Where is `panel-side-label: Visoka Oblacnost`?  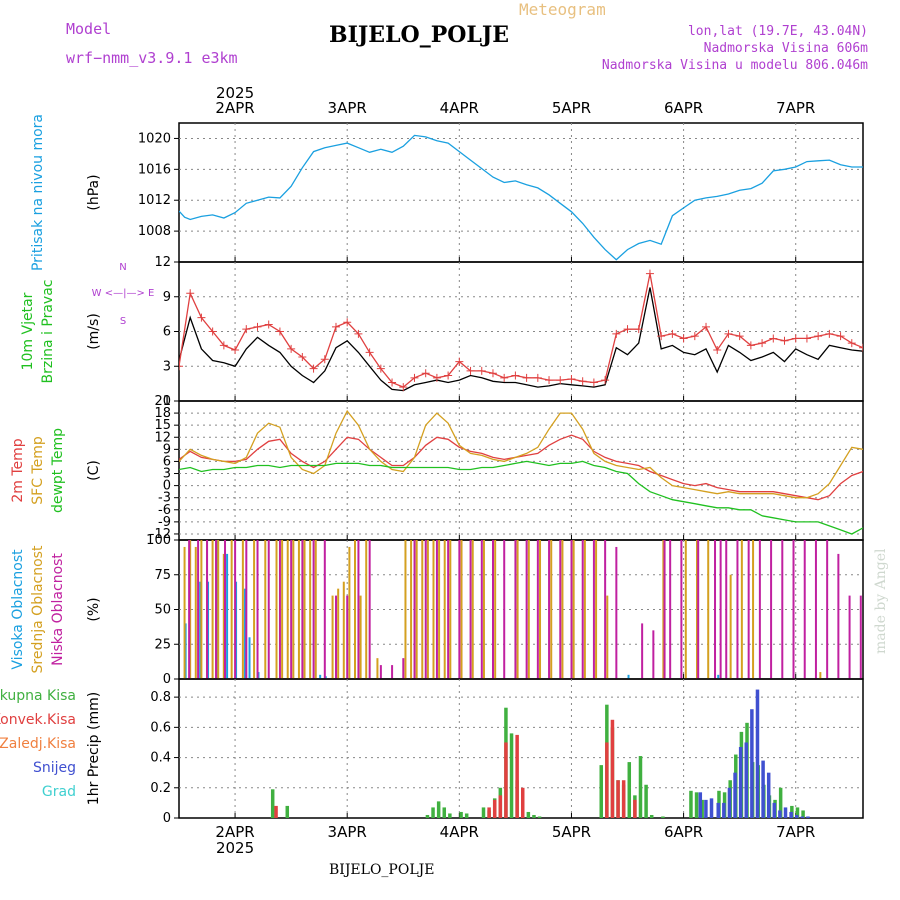 panel-side-label: Visoka Oblacnost is located at coordinates (18, 609).